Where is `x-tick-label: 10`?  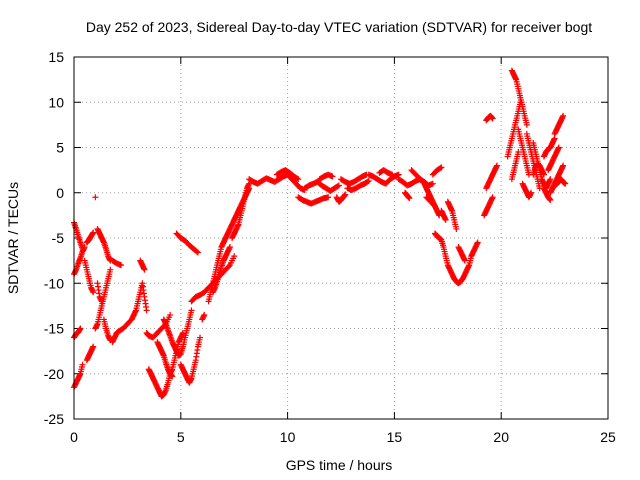
x-tick-label: 10 is located at coordinates (288, 437).